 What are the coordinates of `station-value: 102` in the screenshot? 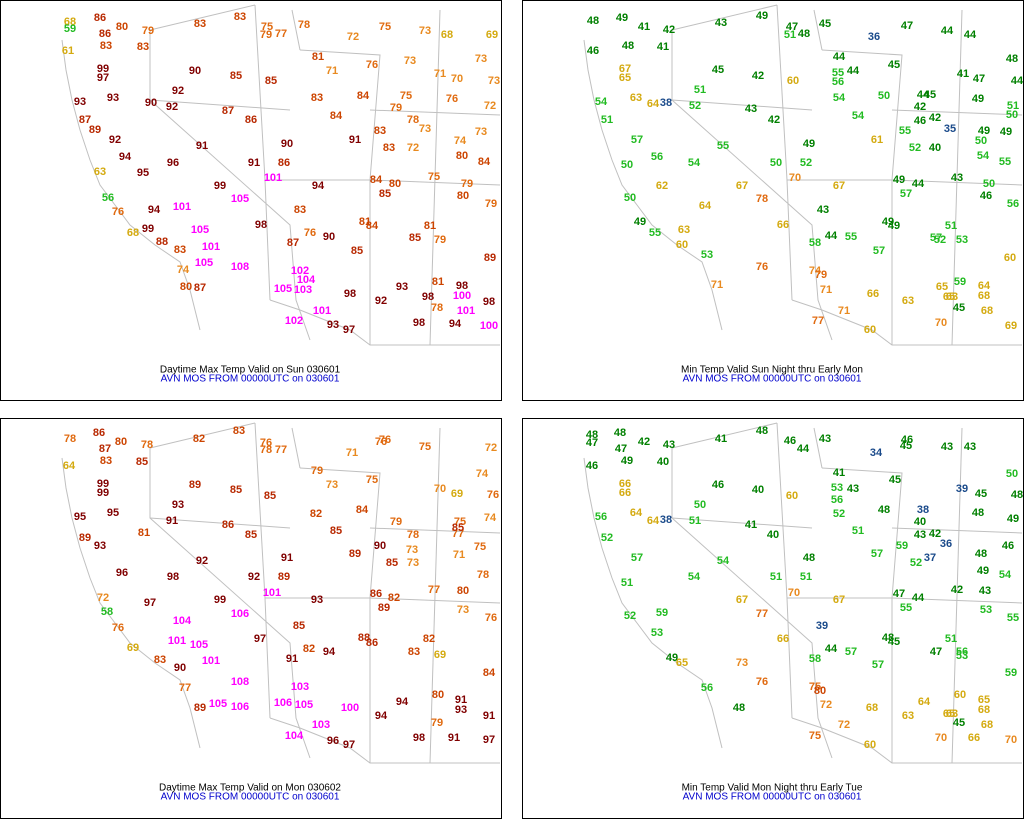 It's located at (300, 271).